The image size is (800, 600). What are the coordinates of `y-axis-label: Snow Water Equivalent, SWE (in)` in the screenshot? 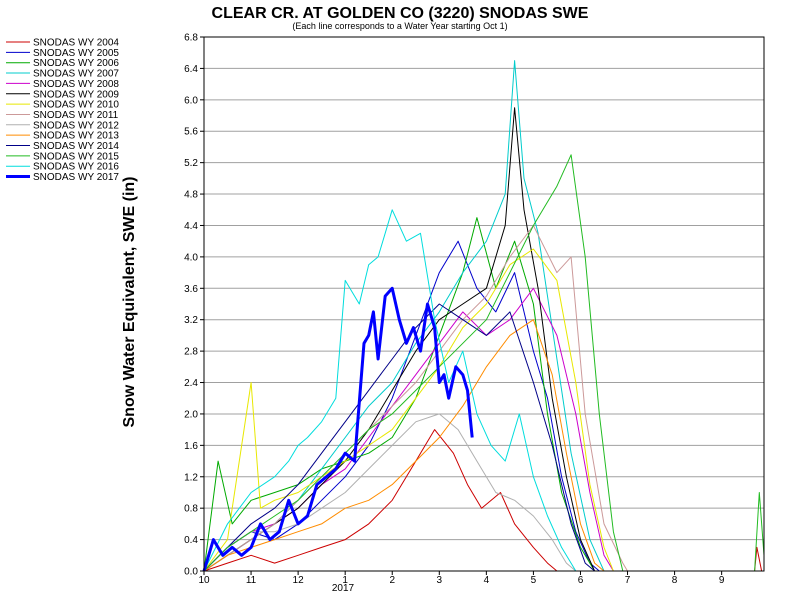 It's located at (129, 302).